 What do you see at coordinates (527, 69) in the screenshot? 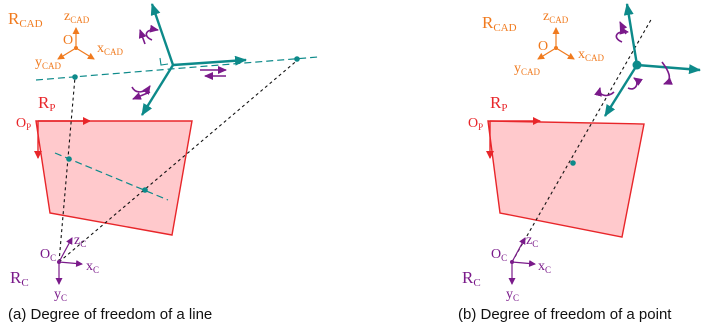
I see `cad-y-label-b: yCAD` at bounding box center [527, 69].